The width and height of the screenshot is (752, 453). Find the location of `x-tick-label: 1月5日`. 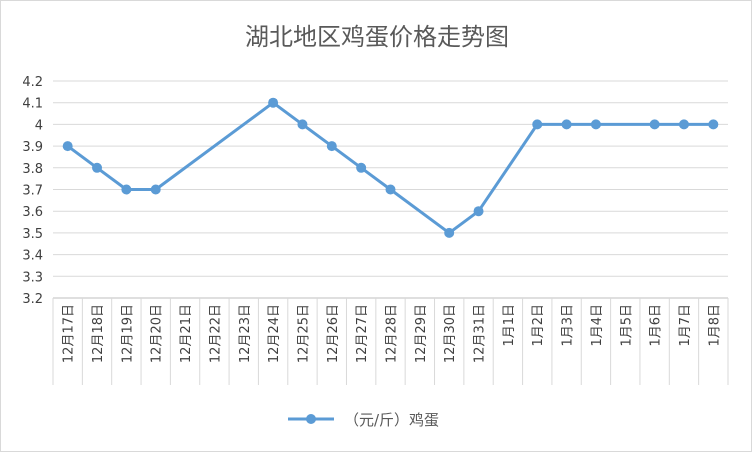

x-tick-label: 1月5日 is located at coordinates (626, 325).